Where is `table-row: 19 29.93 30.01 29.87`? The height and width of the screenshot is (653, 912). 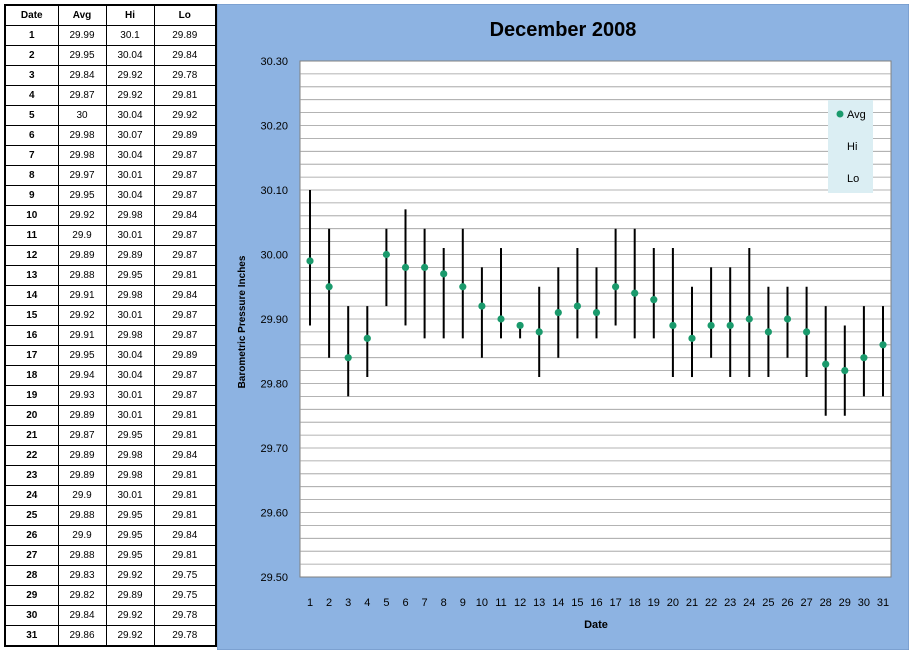
table-row: 19 29.93 30.01 29.87 is located at coordinates (110, 395).